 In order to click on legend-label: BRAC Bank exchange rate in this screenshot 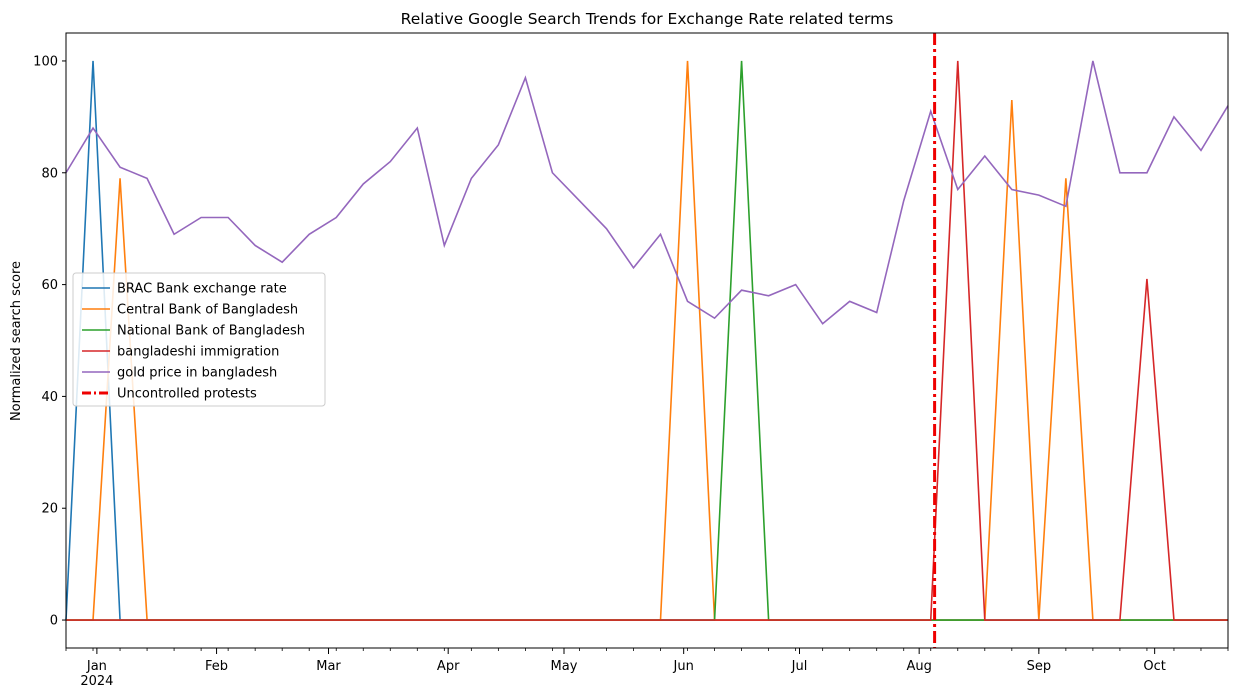, I will do `click(202, 289)`.